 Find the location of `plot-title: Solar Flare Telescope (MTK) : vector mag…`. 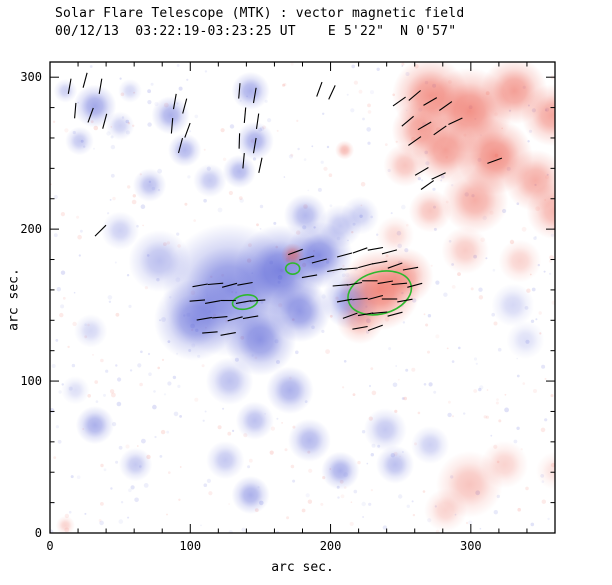

plot-title: Solar Flare Telescope (MTK) : vector mag… is located at coordinates (260, 13).